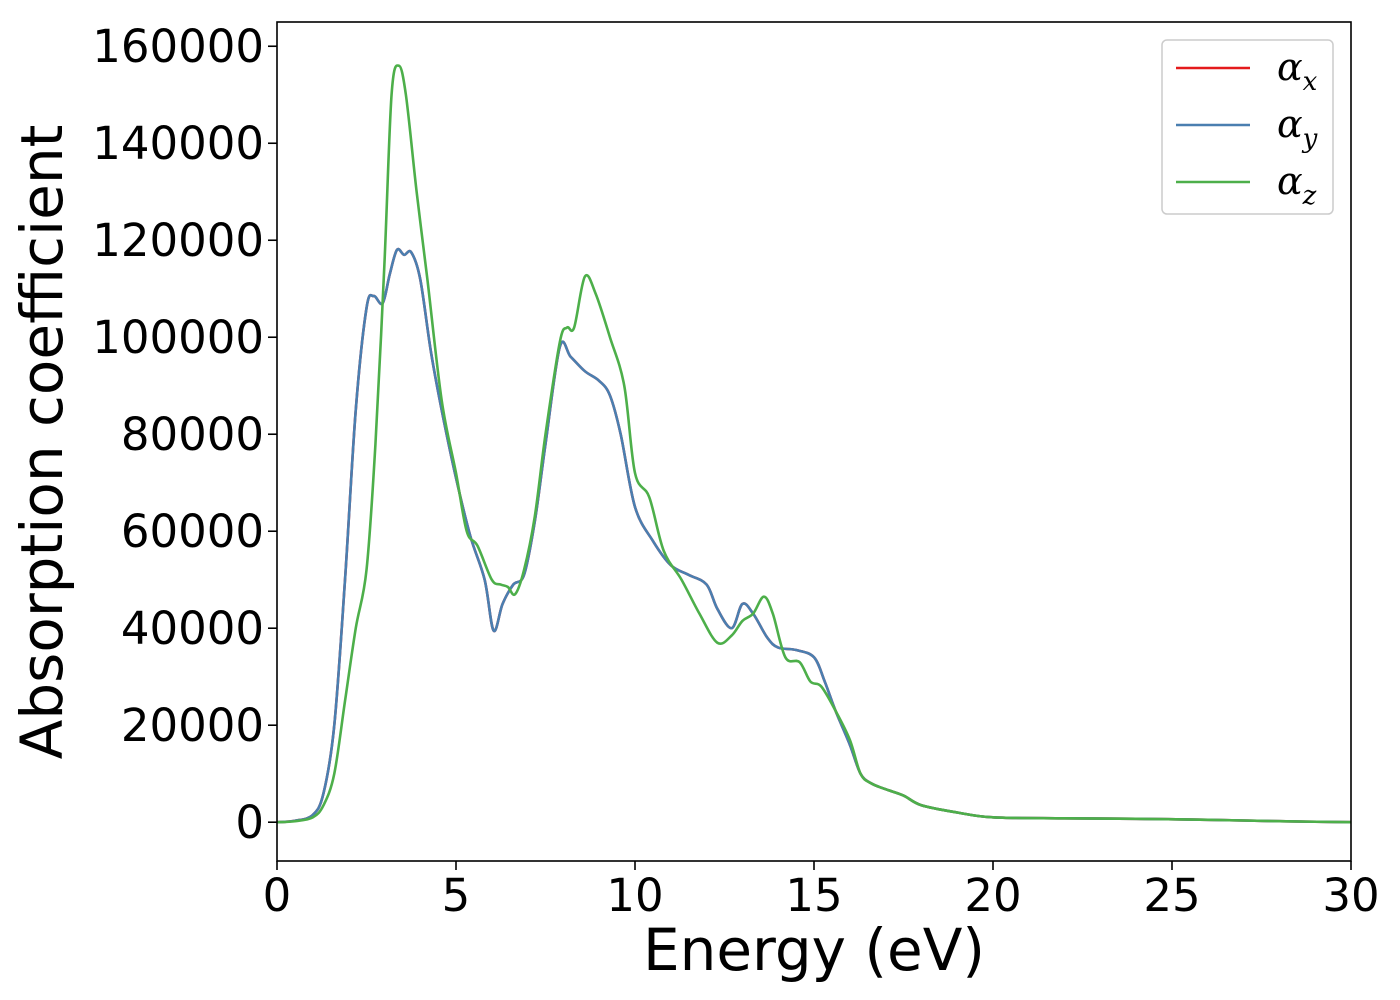 The image size is (1400, 1000). I want to click on x-tick-label: 30, so click(1350, 895).